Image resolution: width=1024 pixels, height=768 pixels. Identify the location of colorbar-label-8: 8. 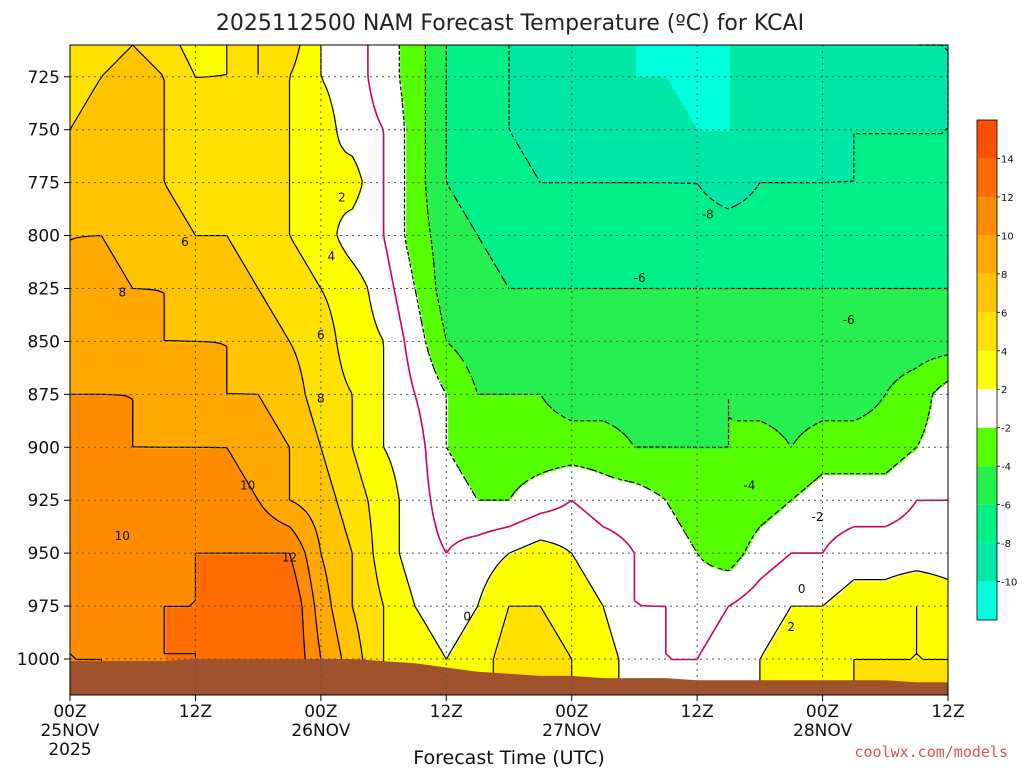
(1004, 275).